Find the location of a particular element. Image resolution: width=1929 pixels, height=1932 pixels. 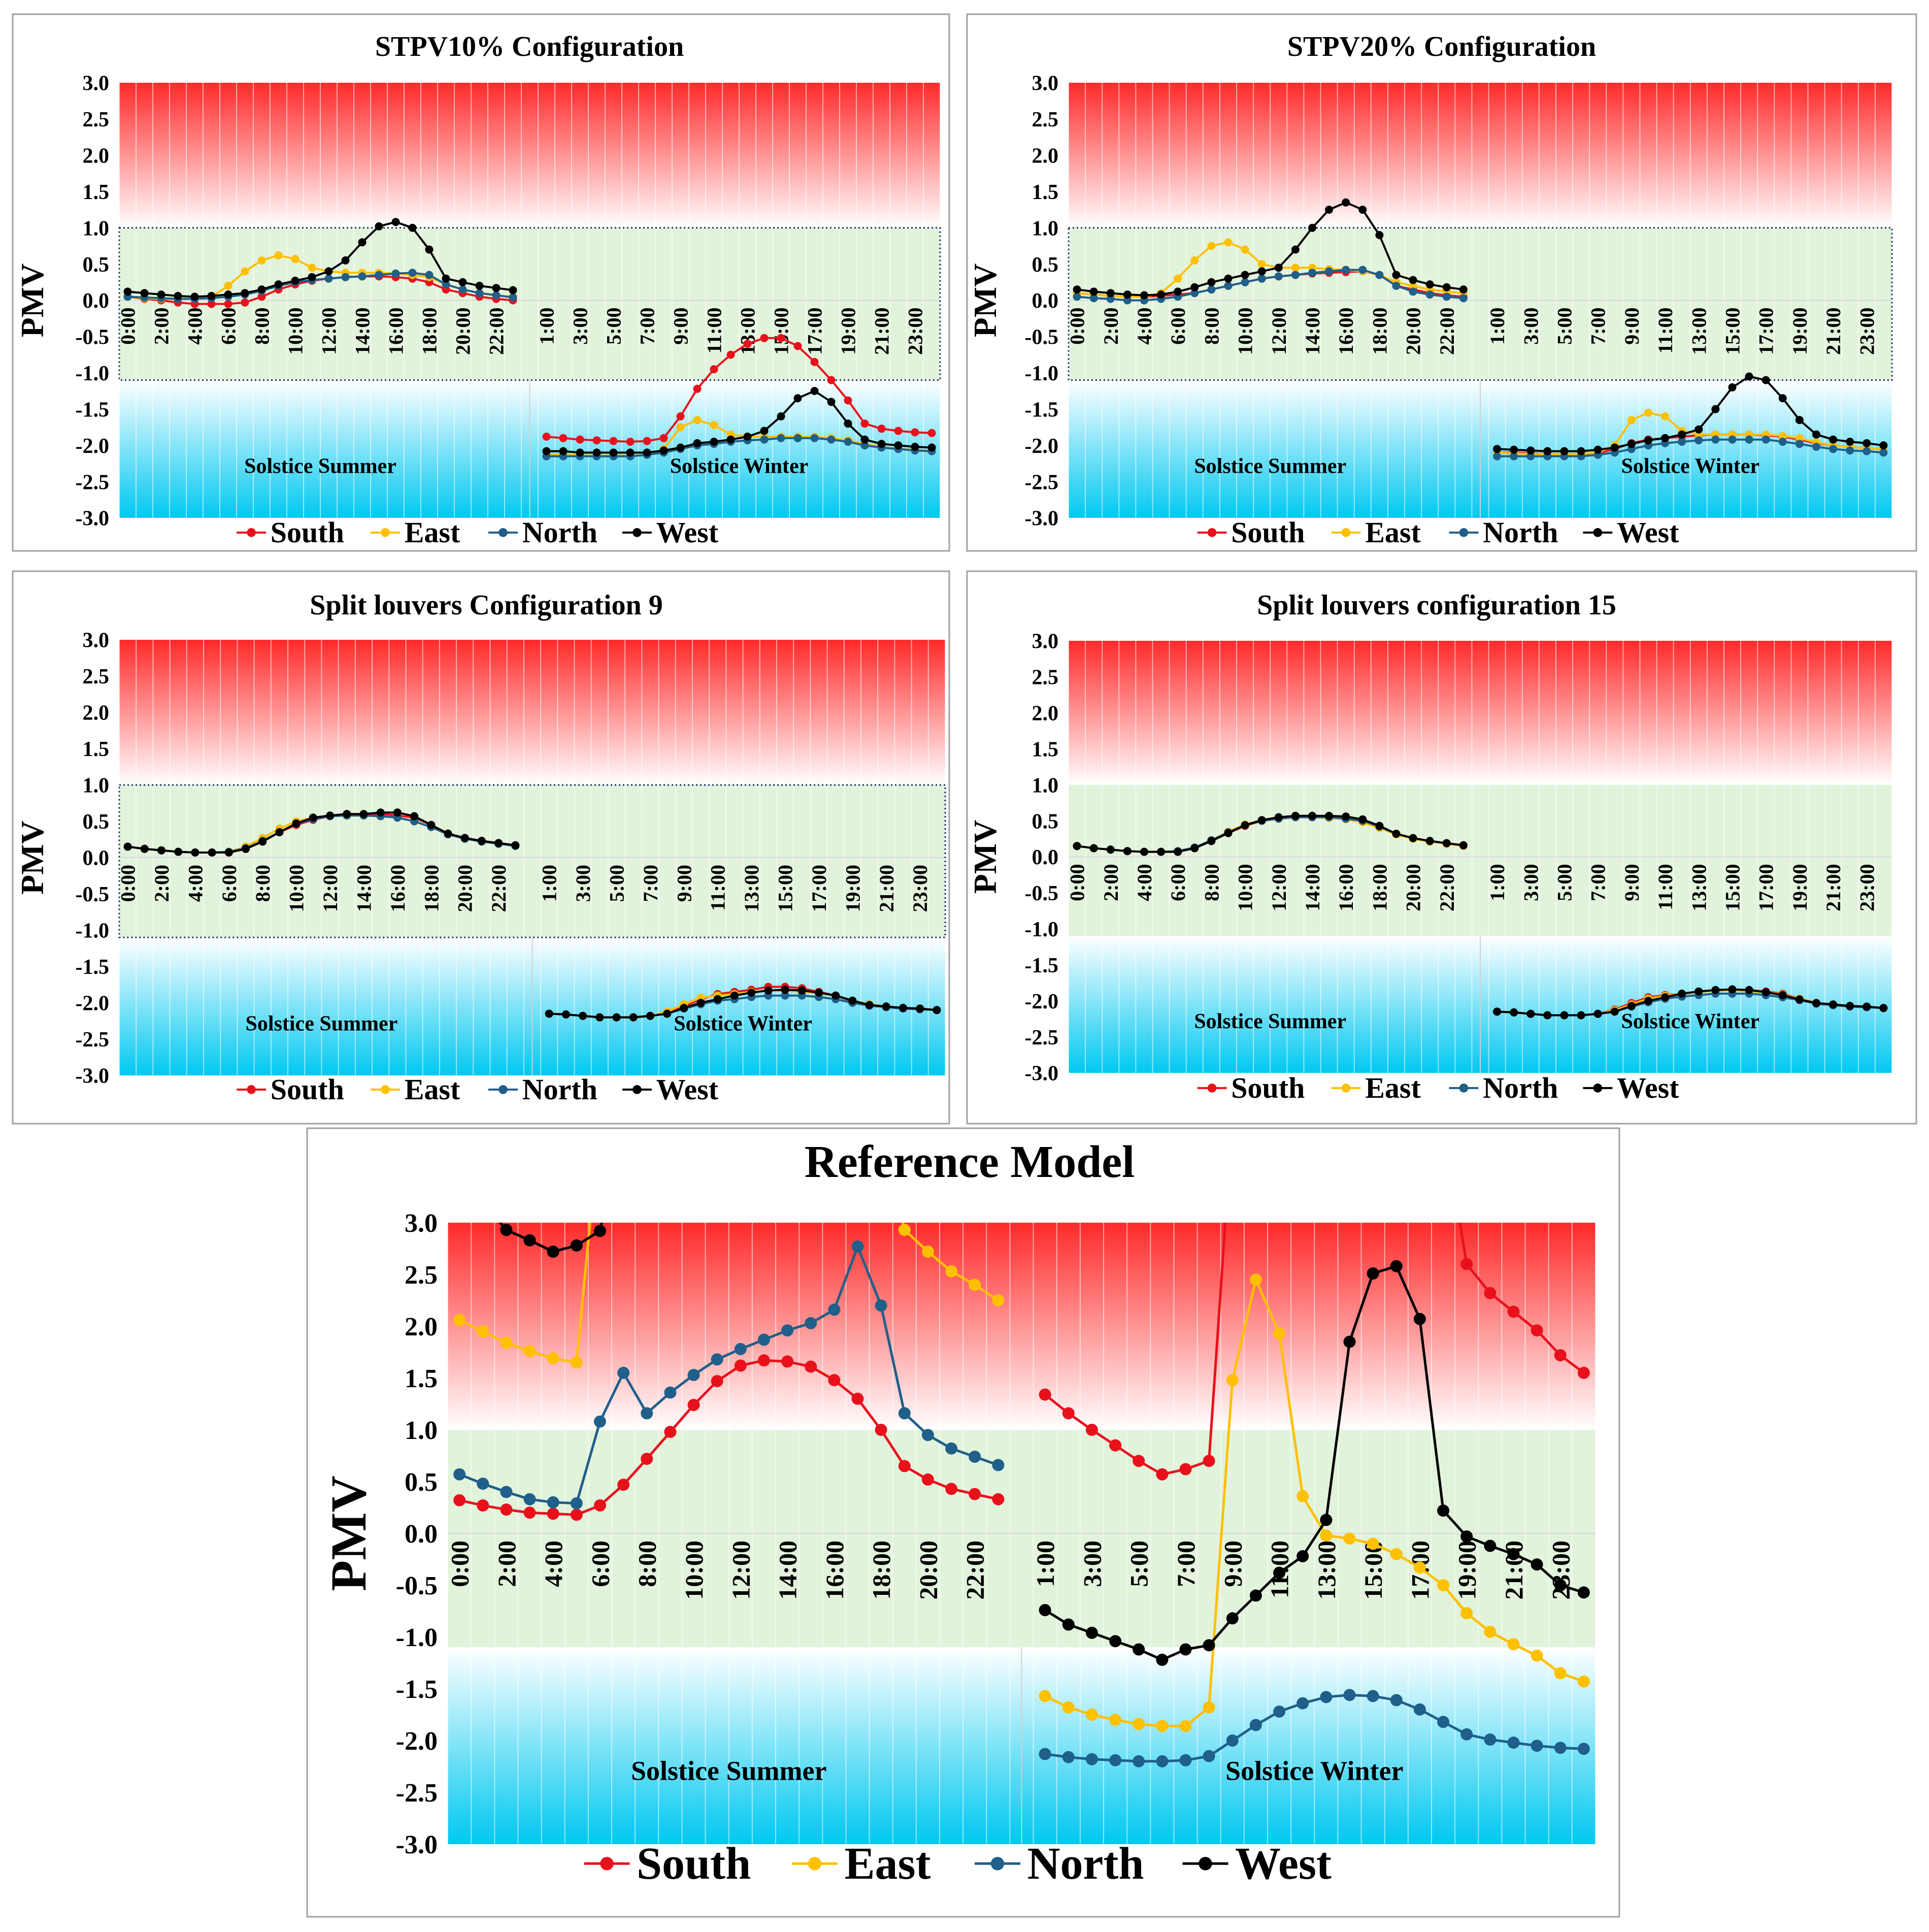

y-tick-label: 3.0 is located at coordinates (1045, 83).